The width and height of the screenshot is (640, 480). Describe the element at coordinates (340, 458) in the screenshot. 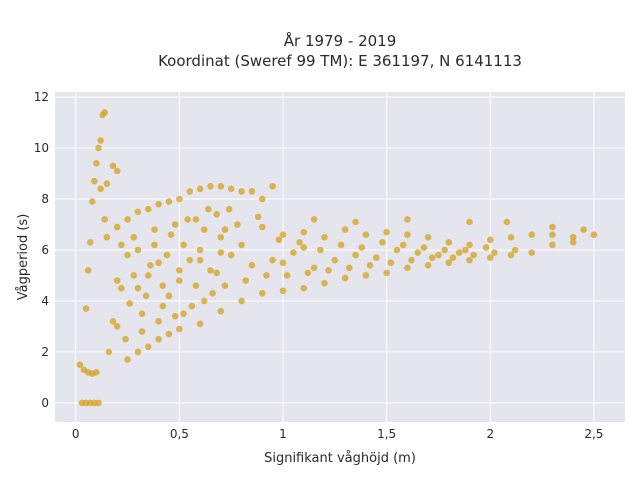

I see `x-axis-label: Signifikant våghöjd (m)` at that location.